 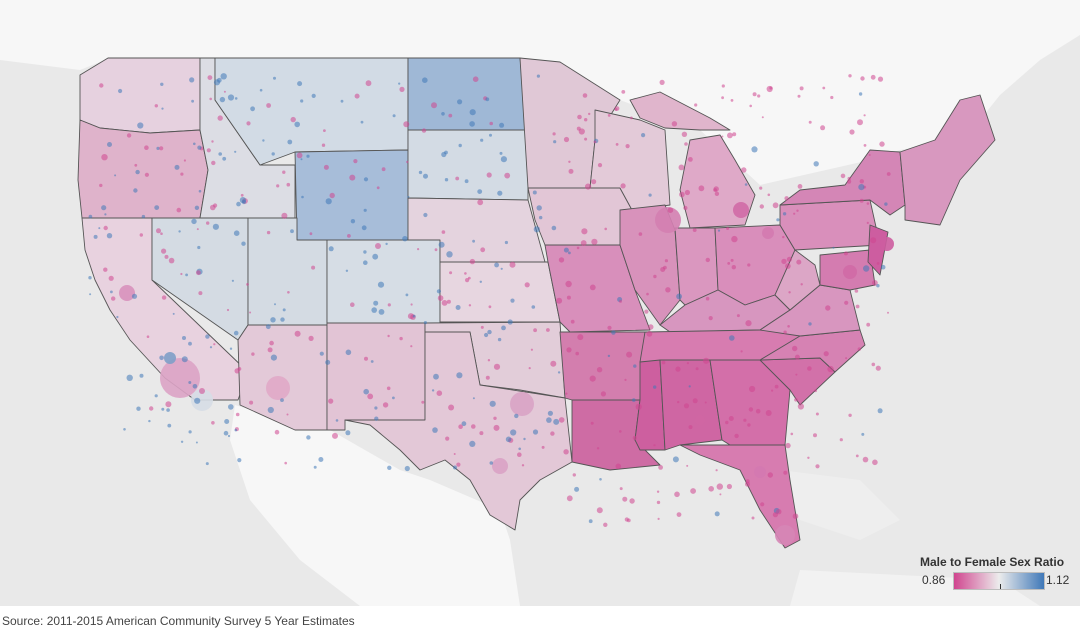 What do you see at coordinates (468, 165) in the screenshot?
I see `state-south-dakota` at bounding box center [468, 165].